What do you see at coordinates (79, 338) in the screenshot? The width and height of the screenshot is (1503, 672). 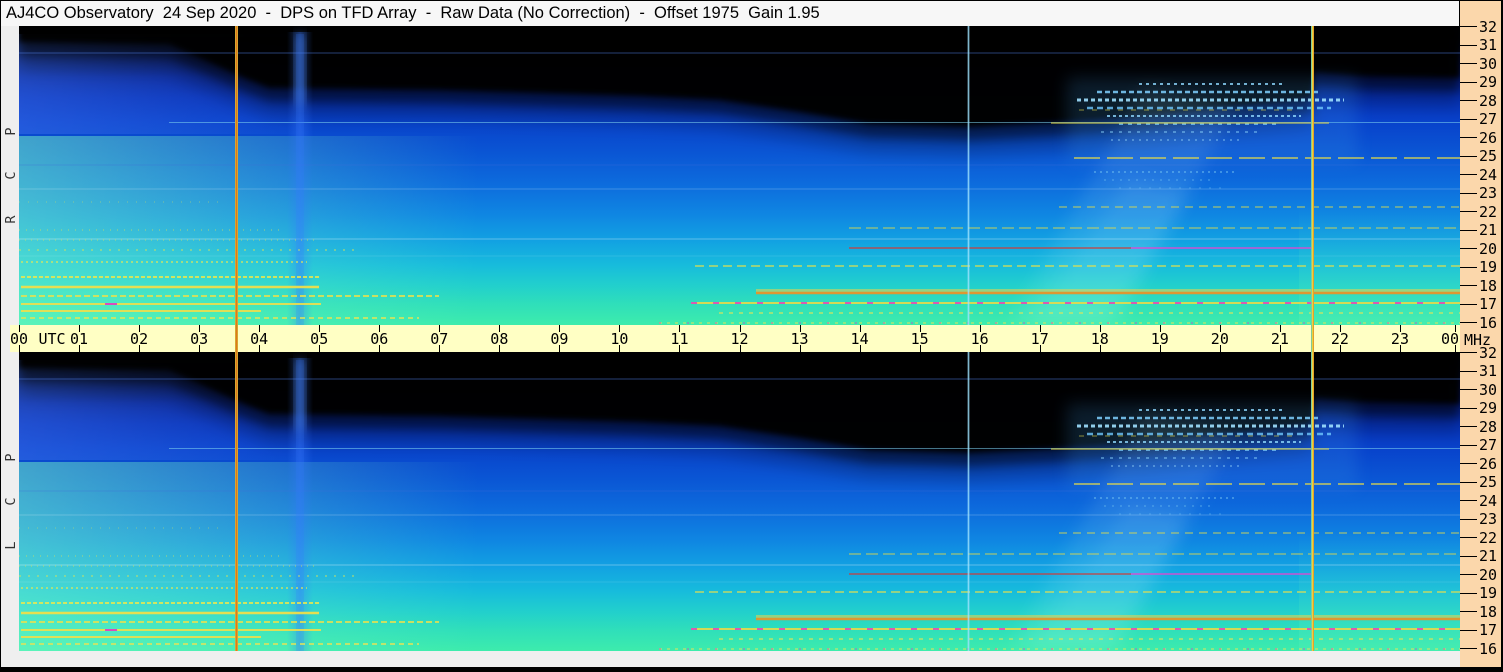 I see `time-tick-label: 01` at bounding box center [79, 338].